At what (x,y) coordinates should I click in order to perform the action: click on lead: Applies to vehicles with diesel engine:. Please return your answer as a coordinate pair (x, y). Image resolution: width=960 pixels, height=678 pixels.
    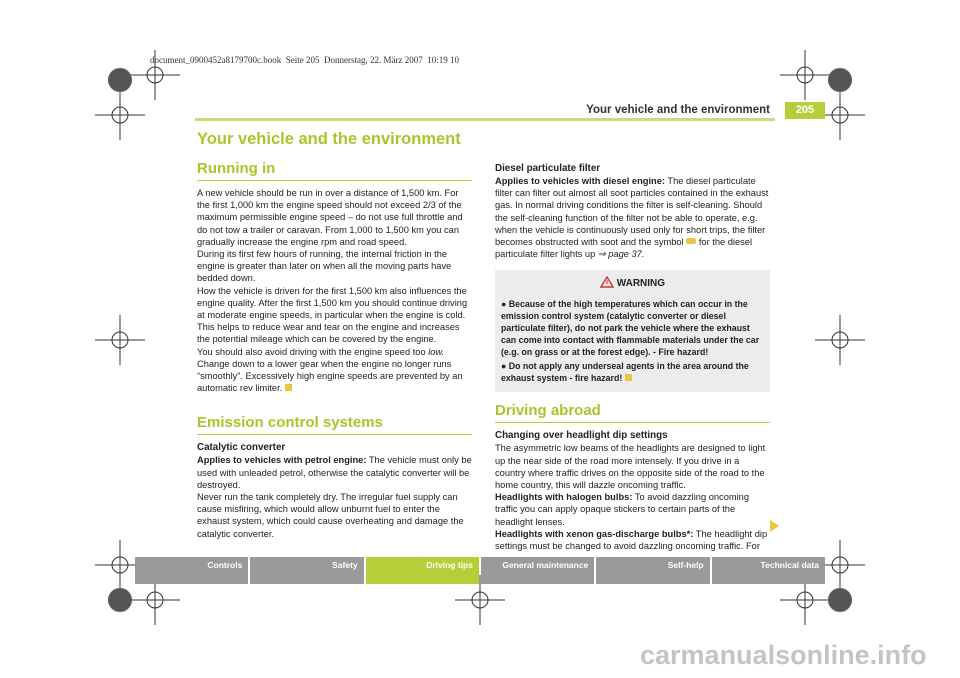
    Looking at the image, I should click on (580, 181).